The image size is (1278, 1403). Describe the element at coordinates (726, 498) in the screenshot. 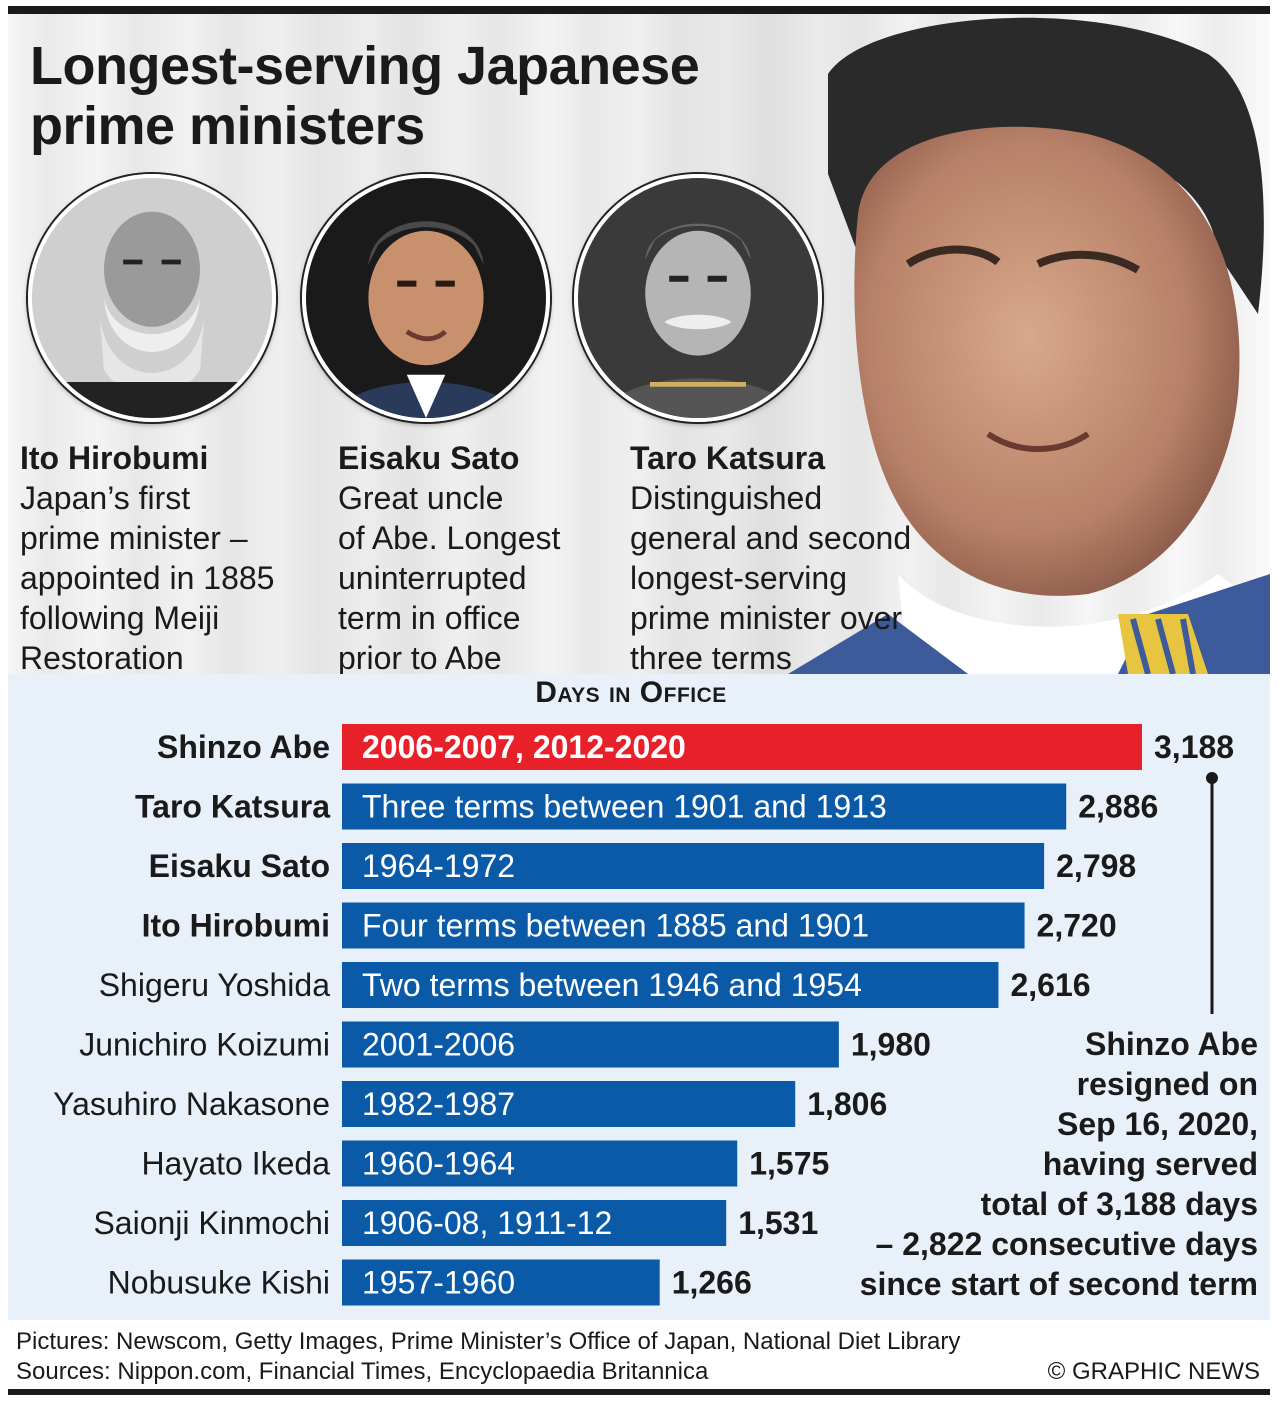

I see `bio-line: Distinguished` at that location.